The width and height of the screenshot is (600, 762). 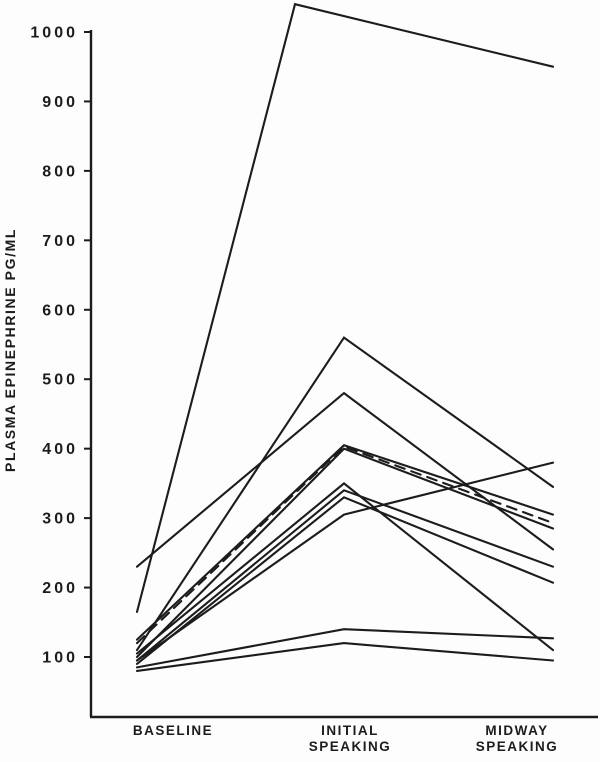 What do you see at coordinates (60, 449) in the screenshot?
I see `y-tick-label: 400` at bounding box center [60, 449].